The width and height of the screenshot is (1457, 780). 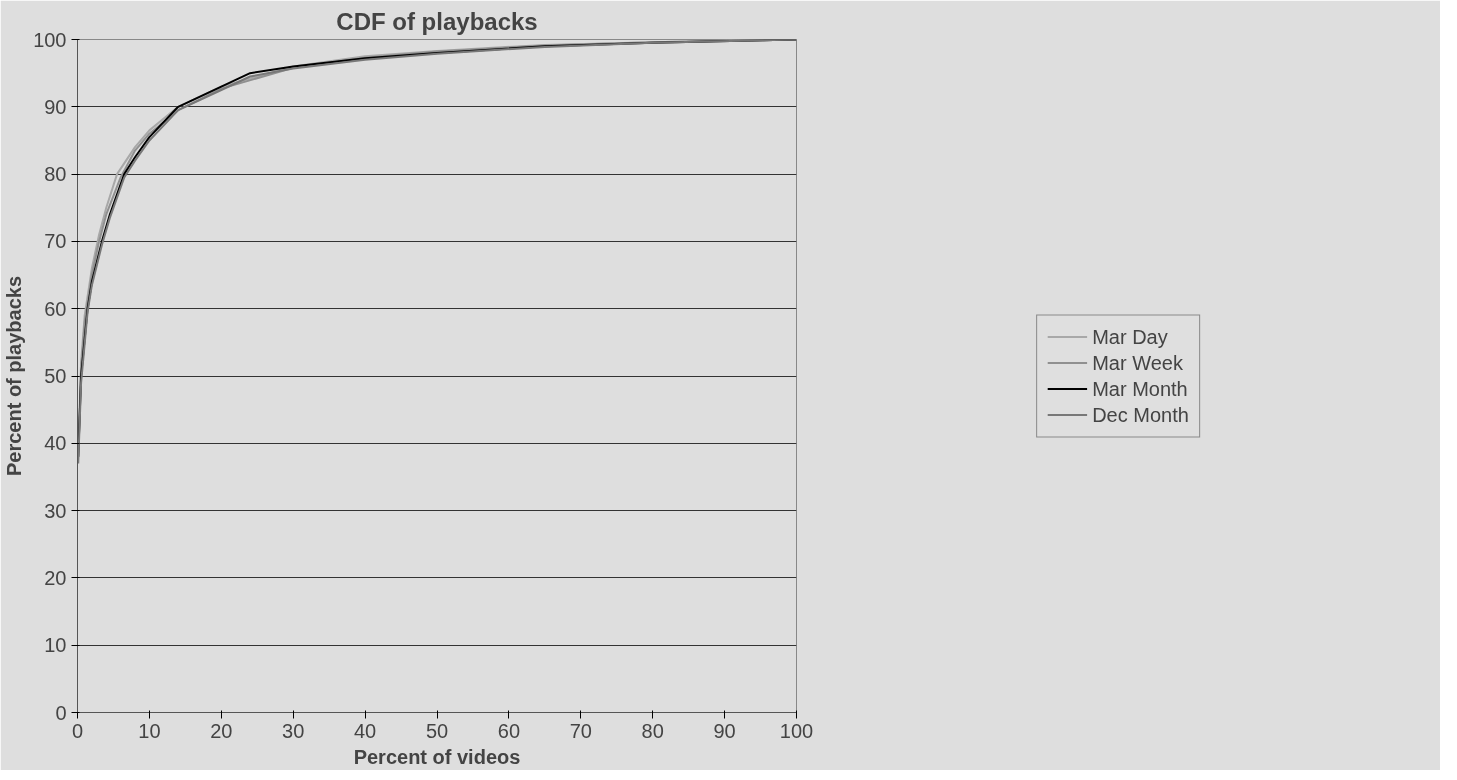 What do you see at coordinates (55, 106) in the screenshot?
I see `y-tick-label: 90` at bounding box center [55, 106].